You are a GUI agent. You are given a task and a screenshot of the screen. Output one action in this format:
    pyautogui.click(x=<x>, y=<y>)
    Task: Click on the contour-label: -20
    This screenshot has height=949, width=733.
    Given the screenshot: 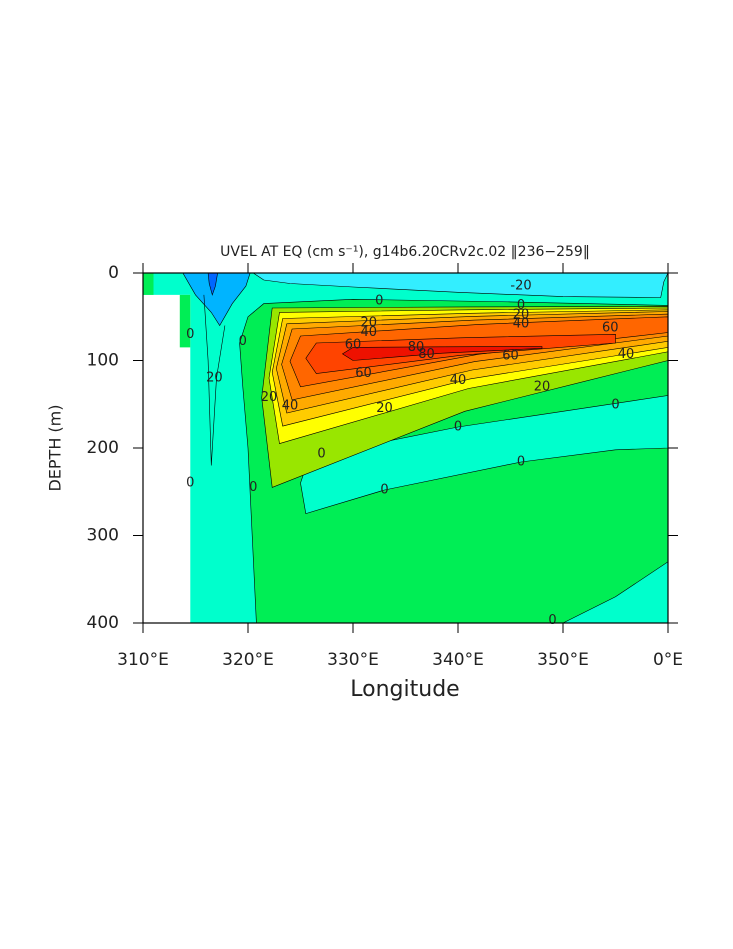 What is the action you would take?
    pyautogui.click(x=520, y=286)
    